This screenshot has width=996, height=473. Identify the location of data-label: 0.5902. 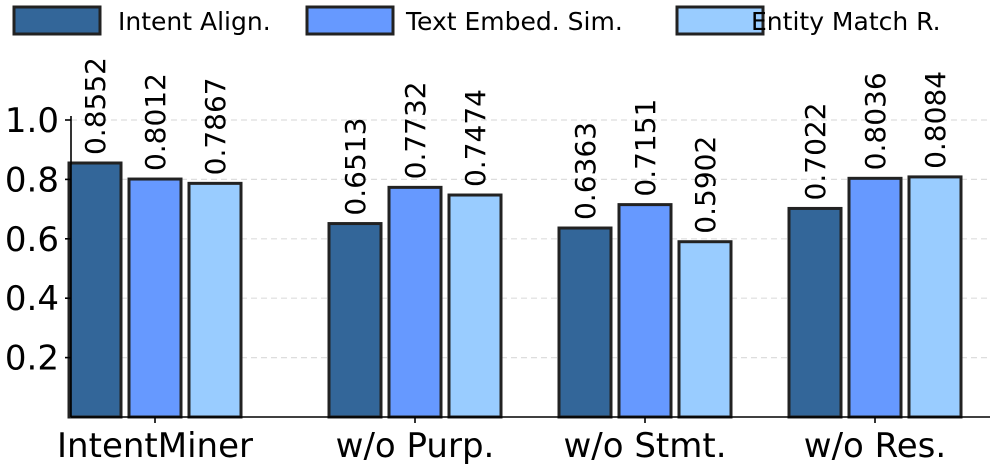
(705, 185).